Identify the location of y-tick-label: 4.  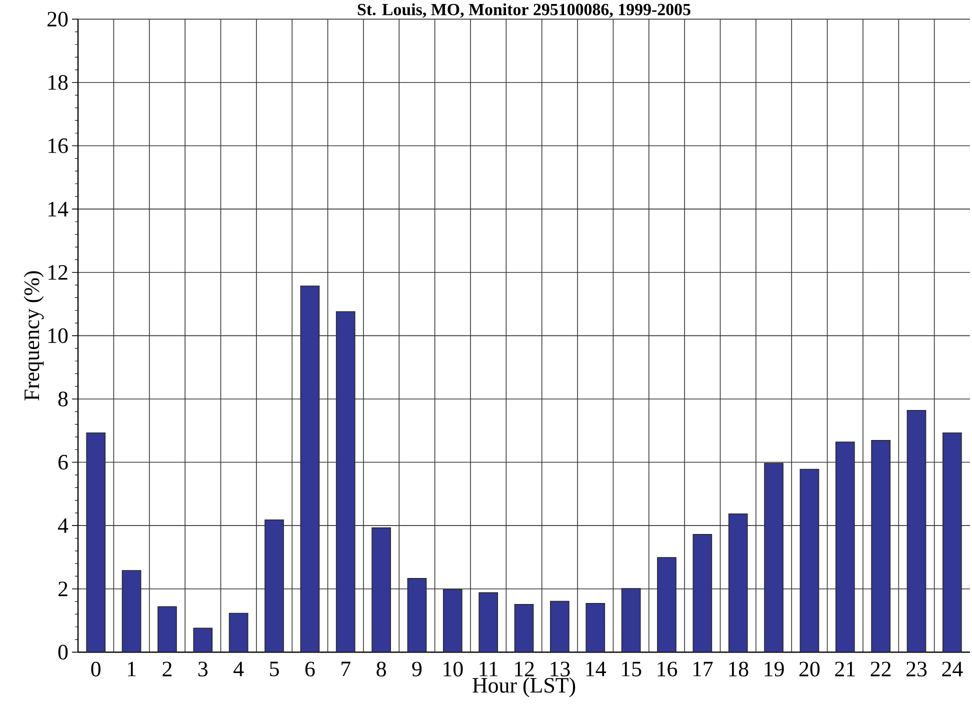
(63, 525).